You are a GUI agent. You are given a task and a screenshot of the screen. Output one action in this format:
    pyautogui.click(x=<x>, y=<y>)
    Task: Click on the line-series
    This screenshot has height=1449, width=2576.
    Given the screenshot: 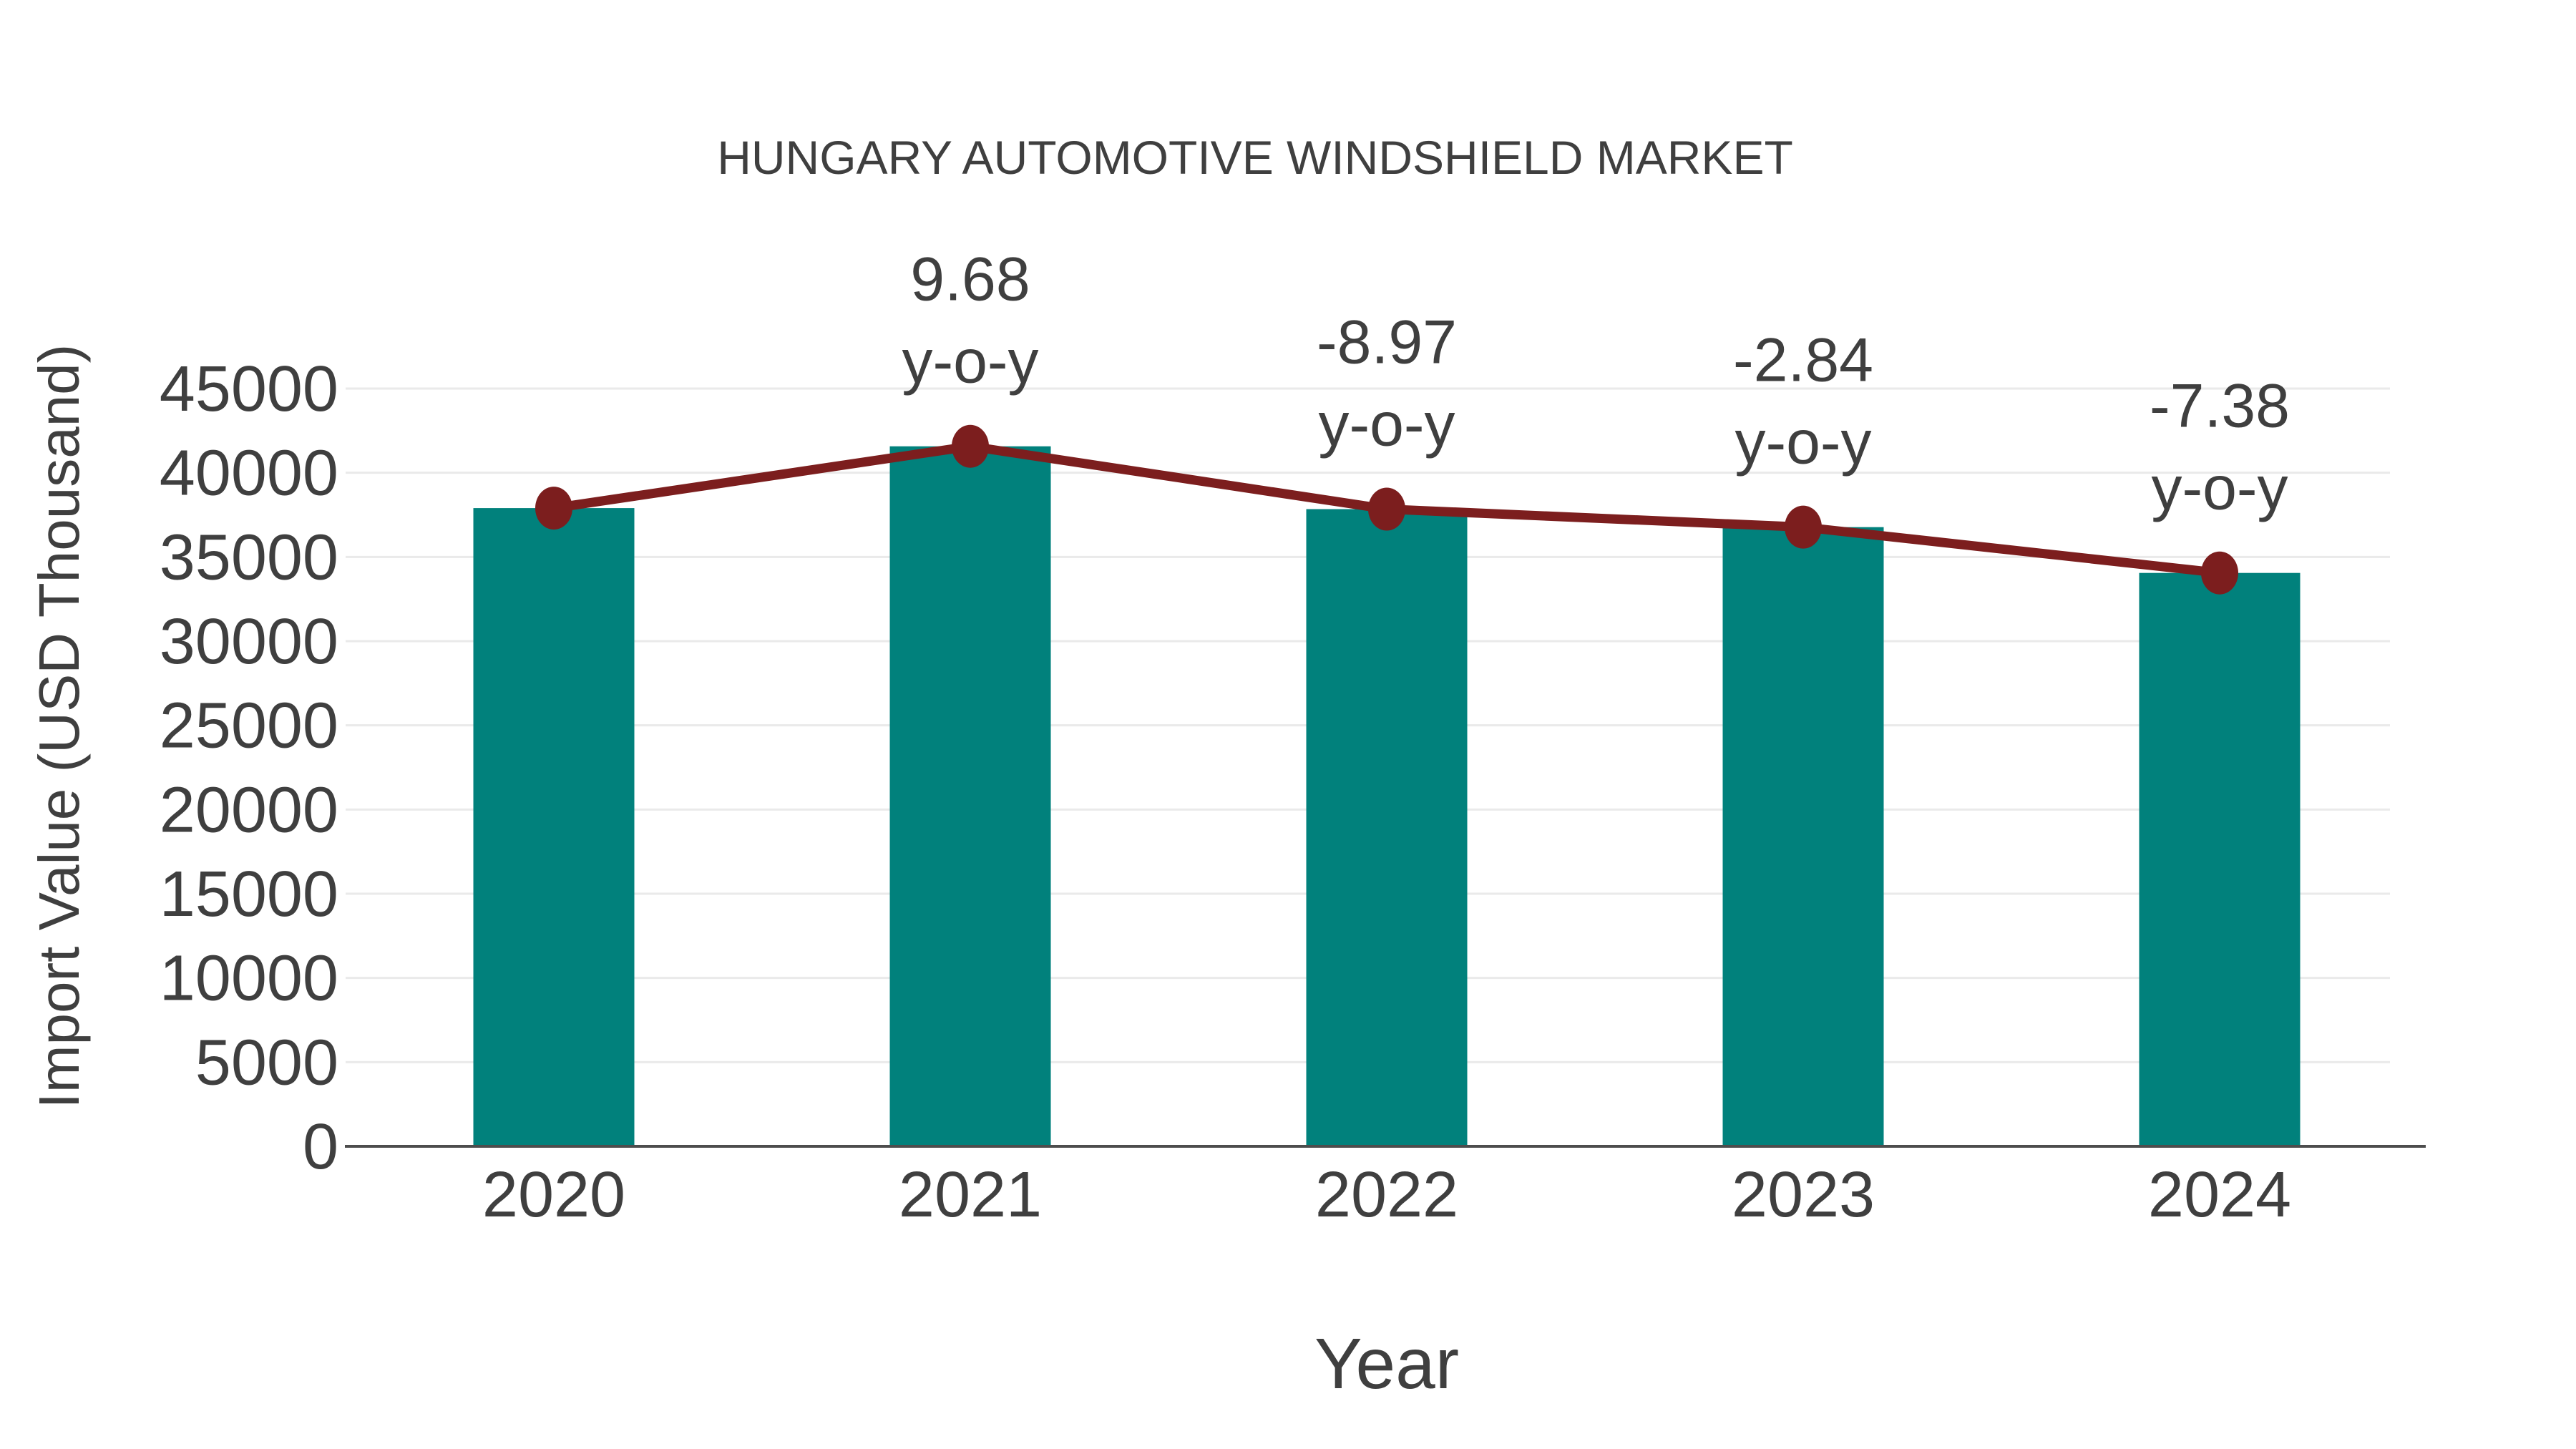 What is the action you would take?
    pyautogui.click(x=1386, y=509)
    